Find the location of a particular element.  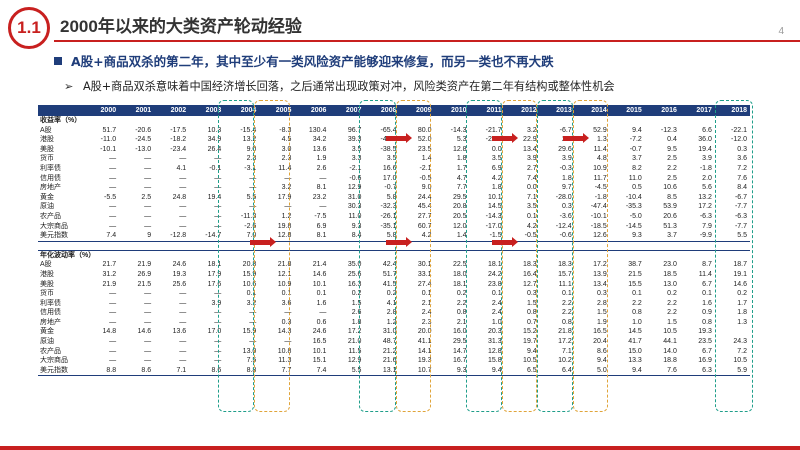

table-cell: 2.5 is located at coordinates (672, 178).